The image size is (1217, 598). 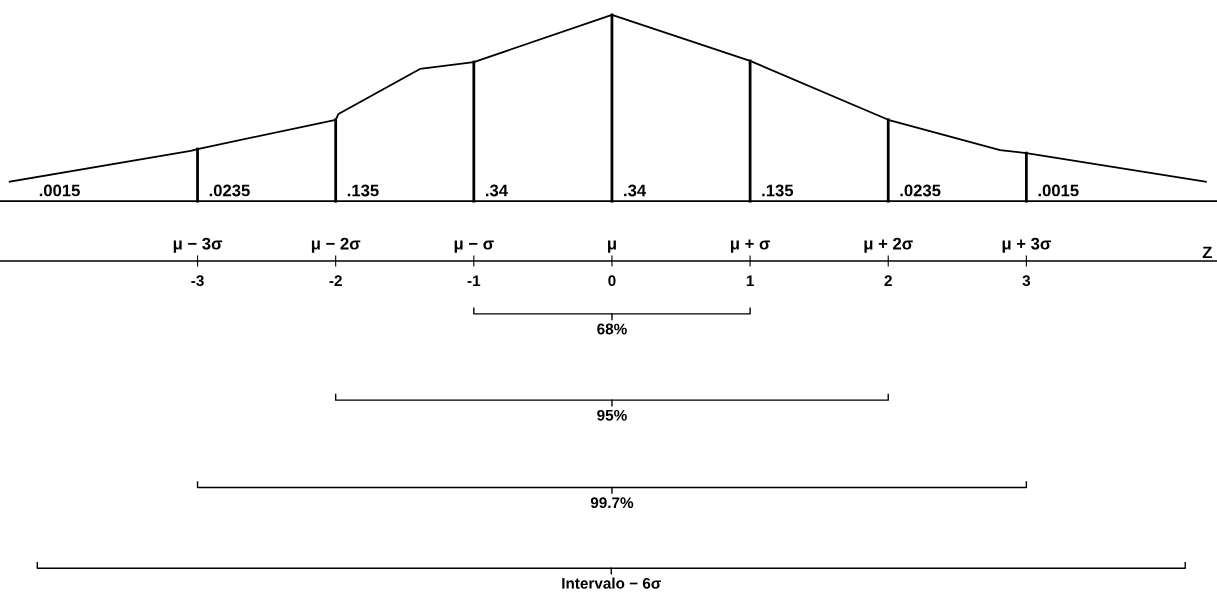 I want to click on text: Intervalo − 6σ, so click(x=611, y=583).